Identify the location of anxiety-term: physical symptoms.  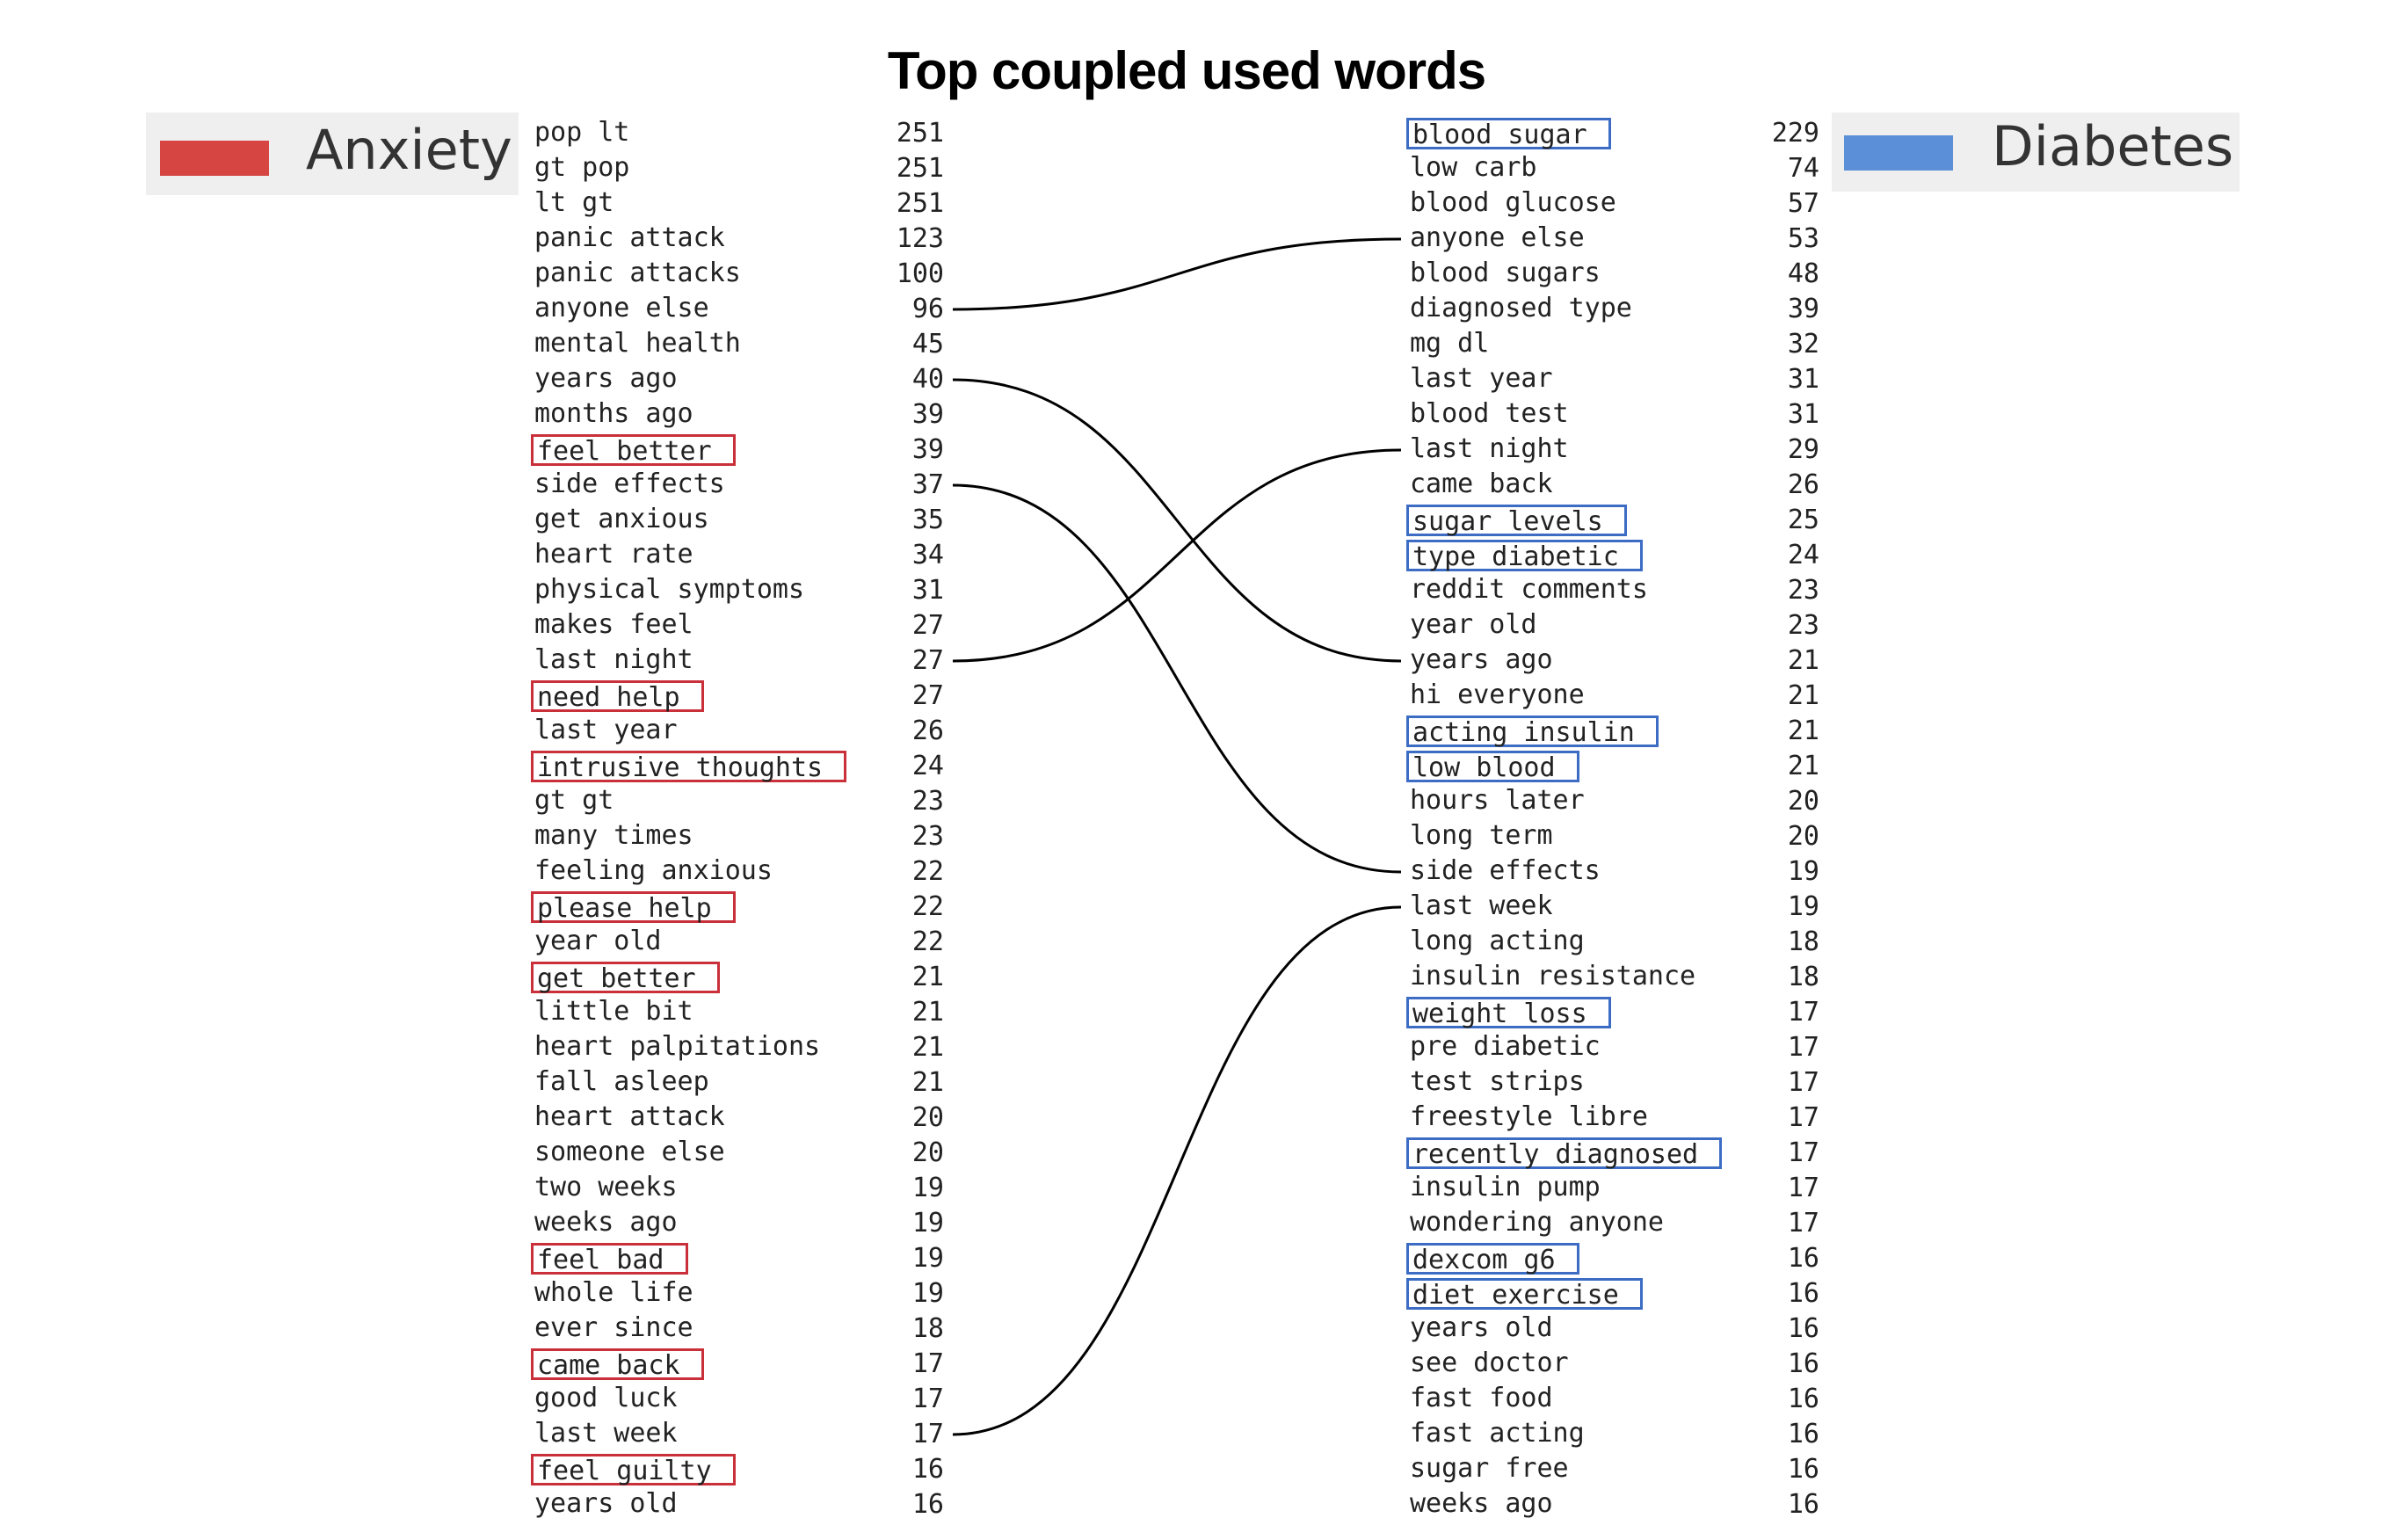
(669, 589).